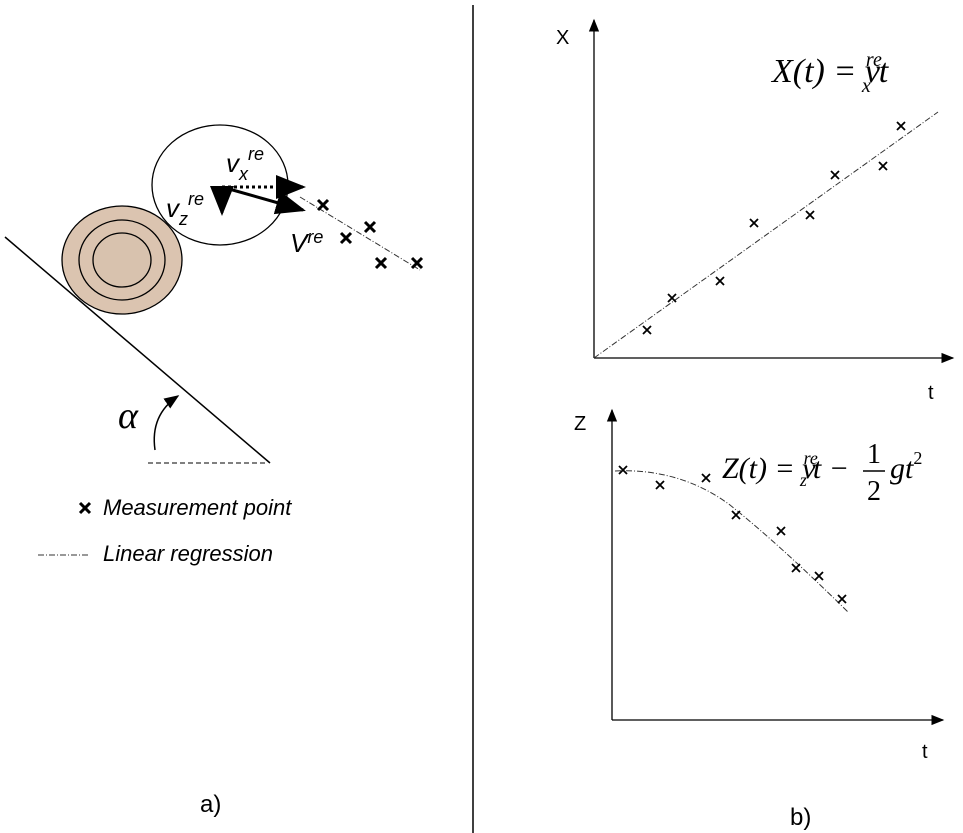 The image size is (963, 833). What do you see at coordinates (580, 424) in the screenshot?
I see `y-axis-label: Z` at bounding box center [580, 424].